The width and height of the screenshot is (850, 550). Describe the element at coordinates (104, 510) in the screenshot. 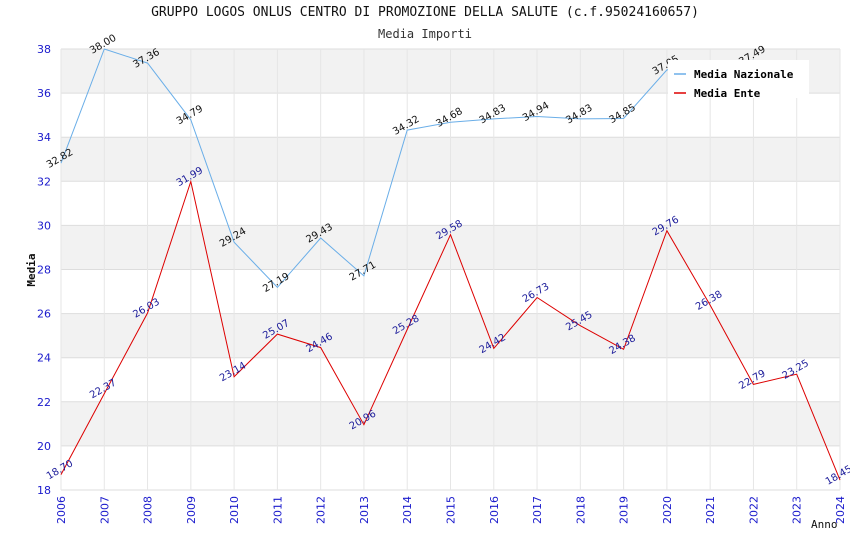

I see `x-tick-label: 2007` at that location.